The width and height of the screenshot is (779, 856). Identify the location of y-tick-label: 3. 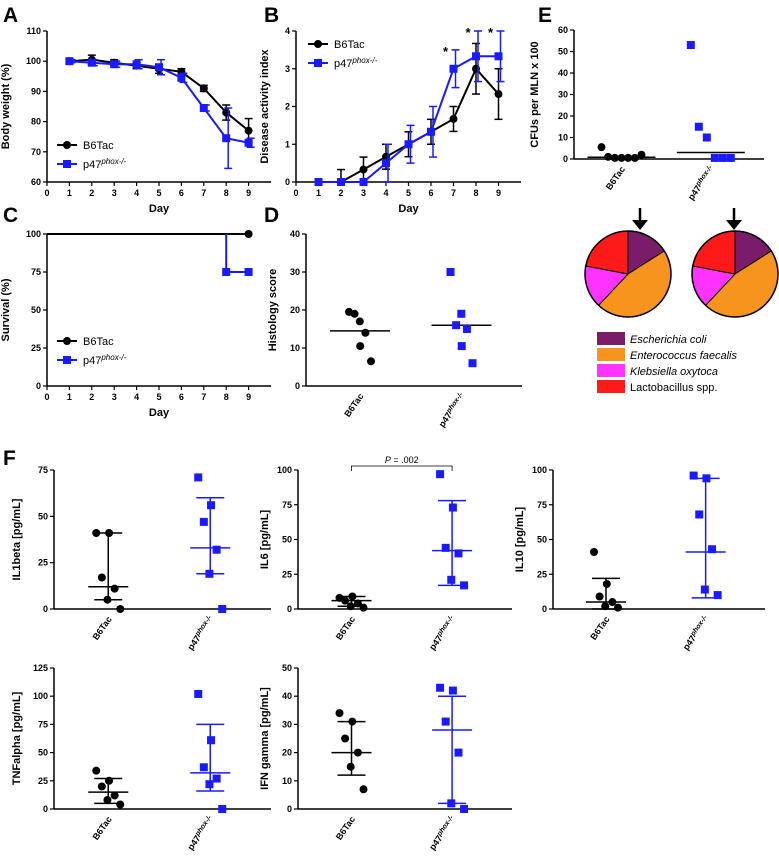
(287, 69).